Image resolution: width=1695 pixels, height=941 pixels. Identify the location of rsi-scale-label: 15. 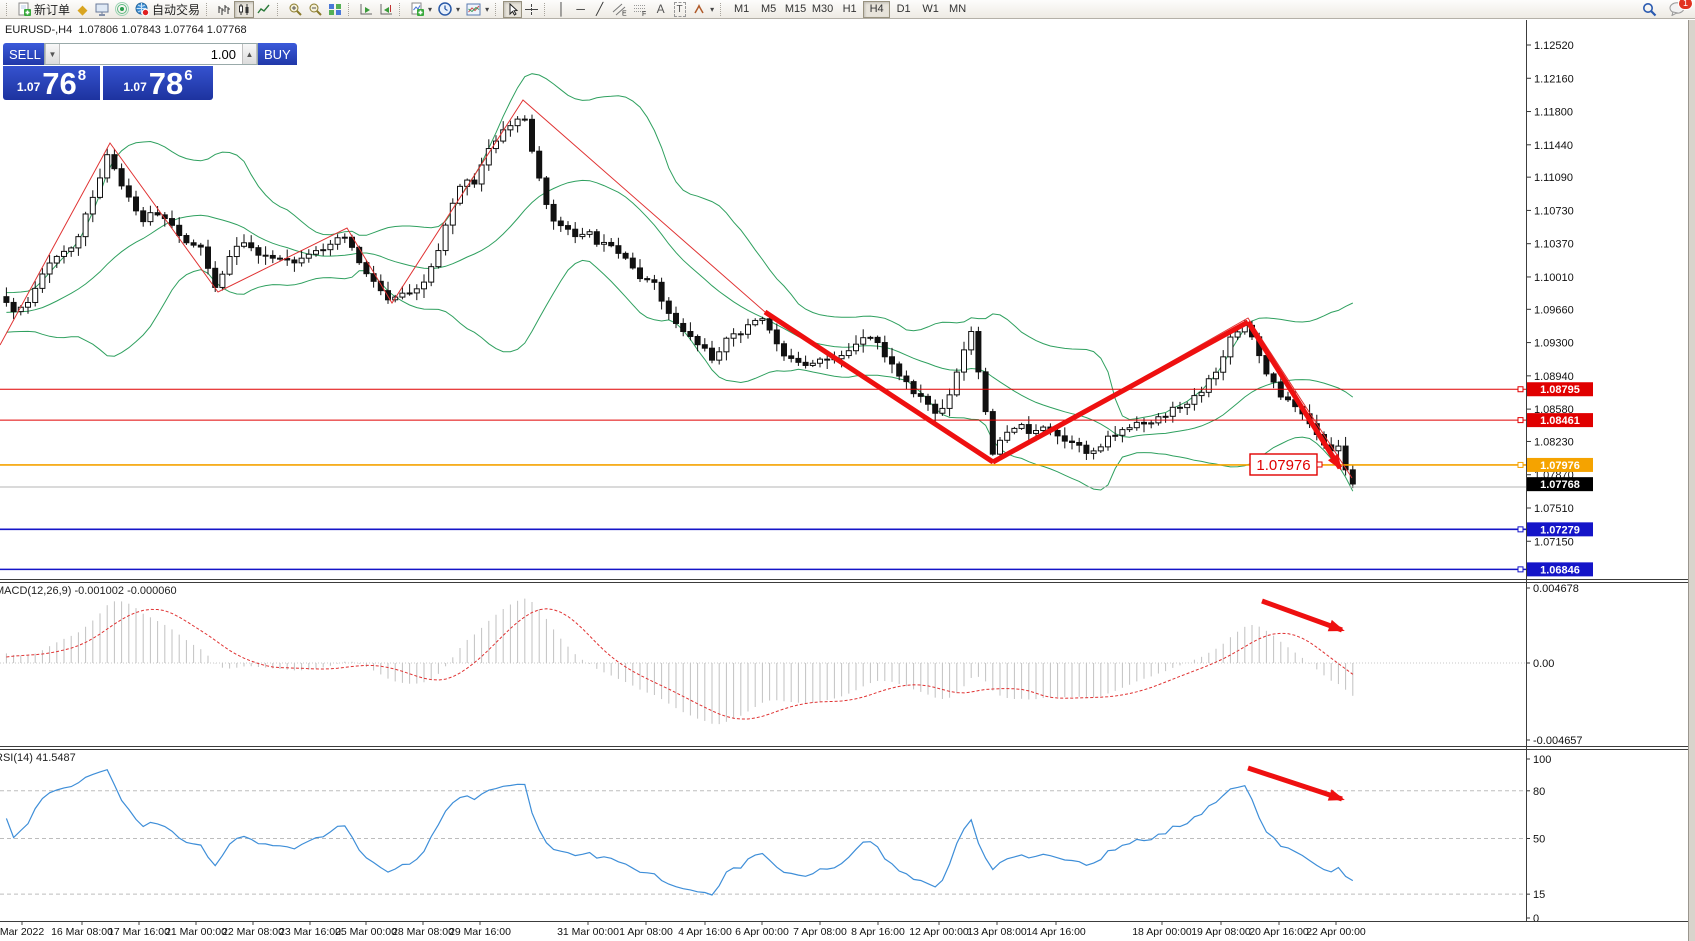
(1539, 895).